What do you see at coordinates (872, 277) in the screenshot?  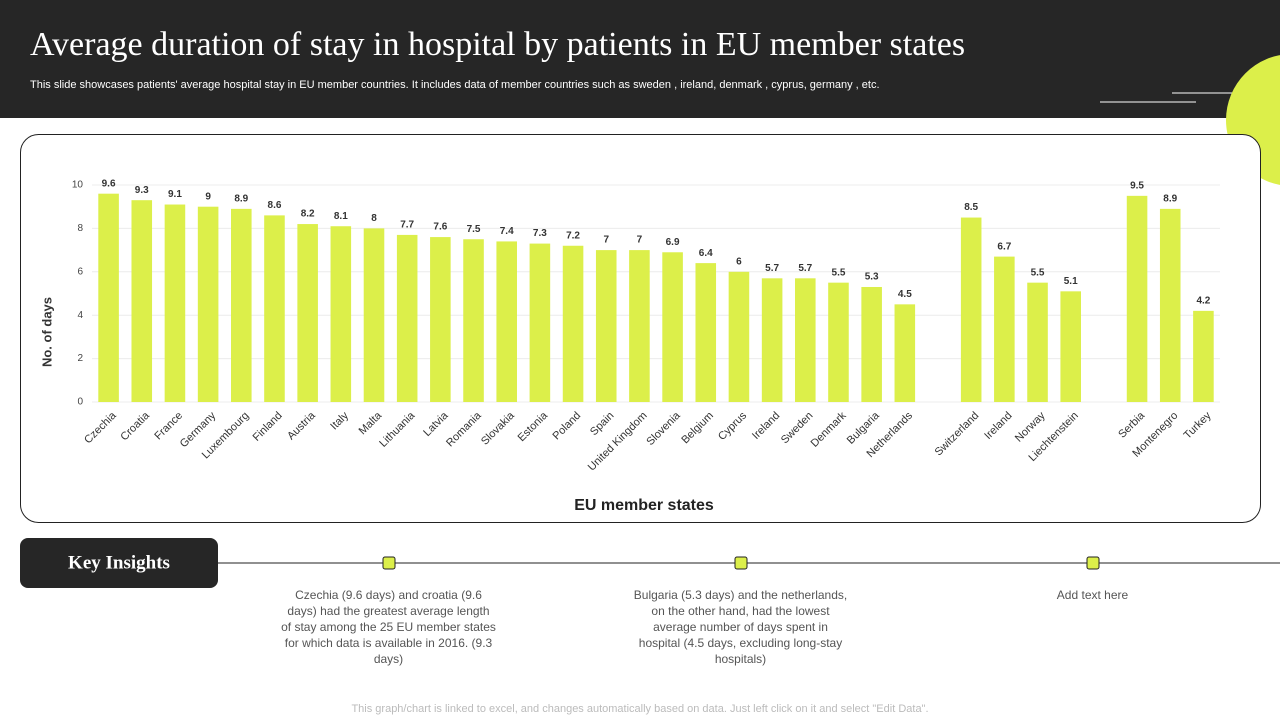 I see `value-label: 5.3` at bounding box center [872, 277].